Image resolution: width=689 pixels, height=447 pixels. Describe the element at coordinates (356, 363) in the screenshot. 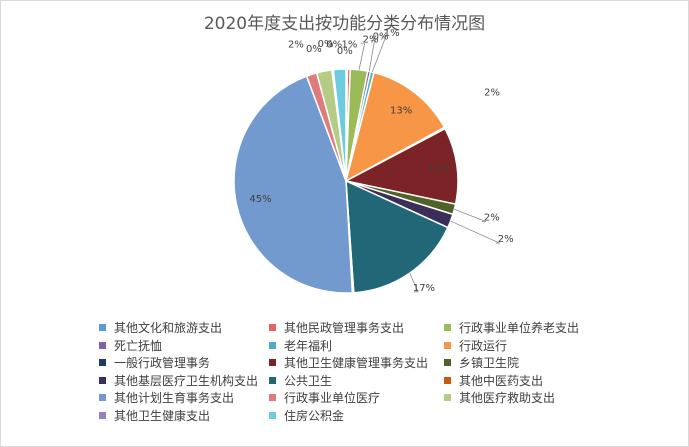

I see `legend-label: 其他卫生健康管理事务支出` at that location.